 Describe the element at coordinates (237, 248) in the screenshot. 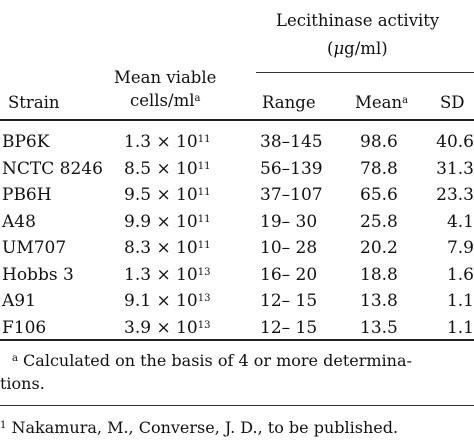

I see `table-row: UM707 8.3 × 1011 10– 28 20.2 7.9` at that location.